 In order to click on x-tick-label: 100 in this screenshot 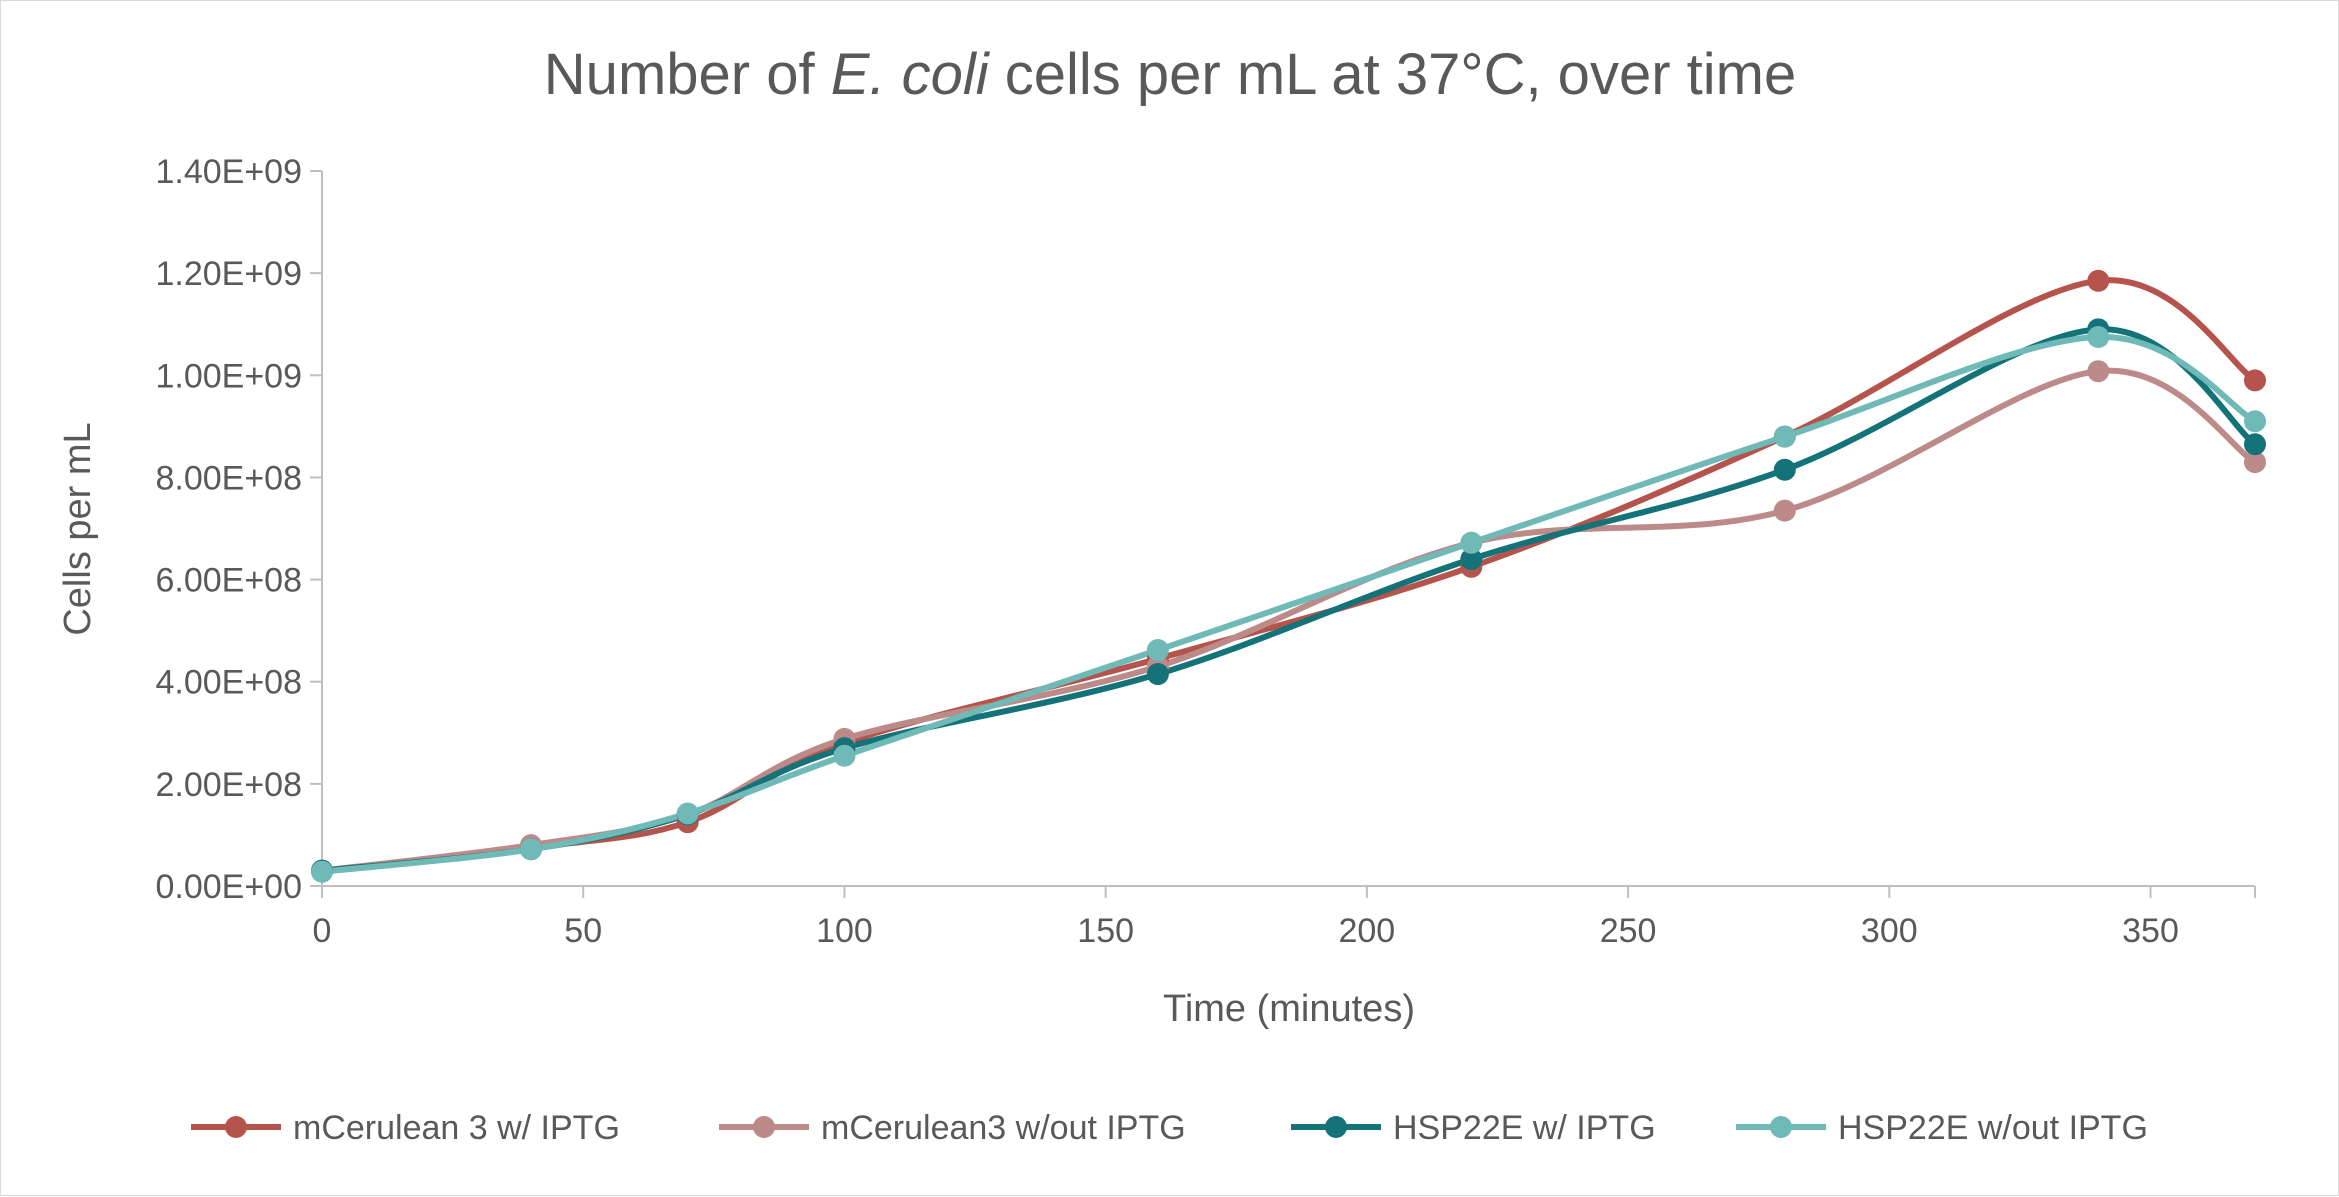, I will do `click(844, 931)`.